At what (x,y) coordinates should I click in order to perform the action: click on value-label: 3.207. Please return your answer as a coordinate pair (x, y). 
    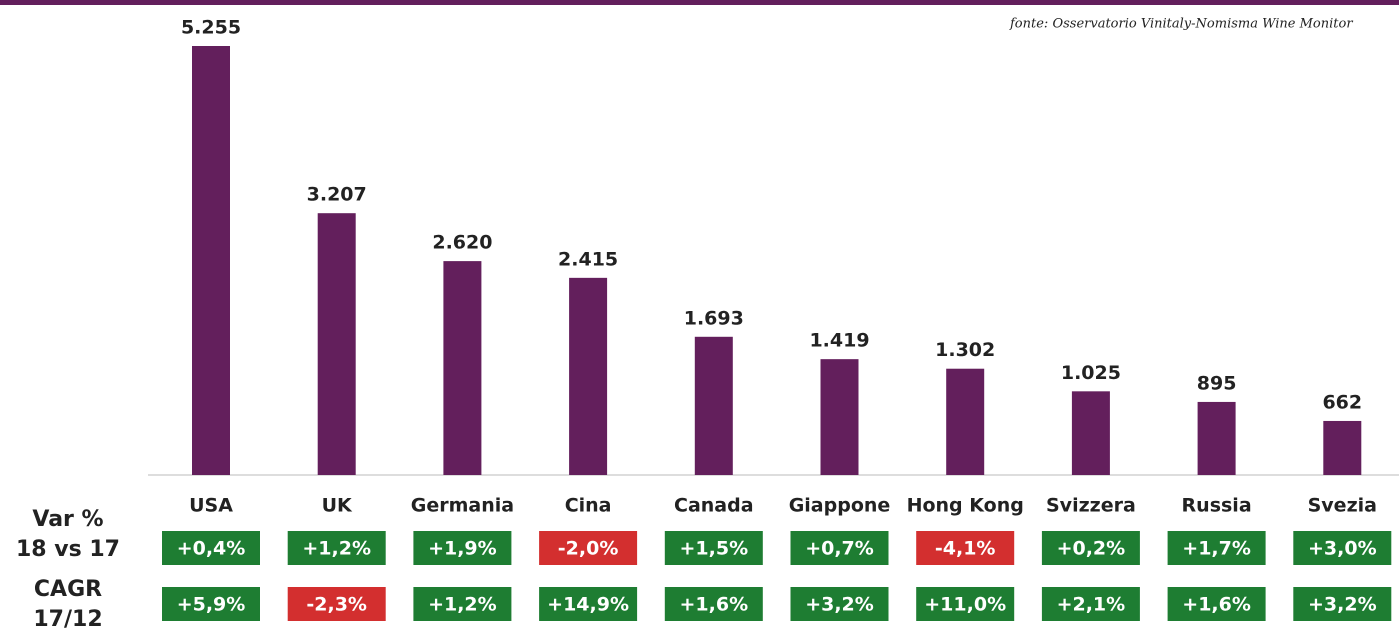
    Looking at the image, I should click on (337, 195).